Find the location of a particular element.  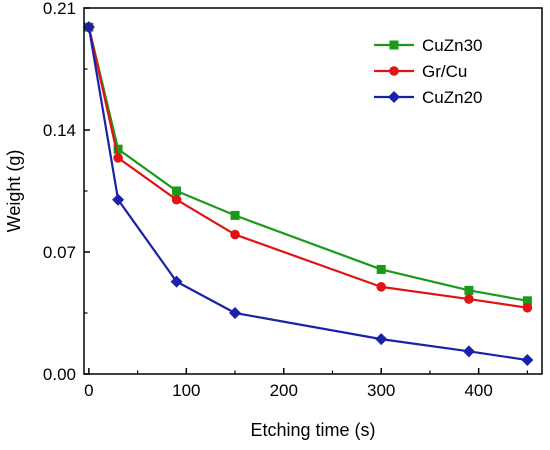

x-tick-label: 100 is located at coordinates (186, 390).